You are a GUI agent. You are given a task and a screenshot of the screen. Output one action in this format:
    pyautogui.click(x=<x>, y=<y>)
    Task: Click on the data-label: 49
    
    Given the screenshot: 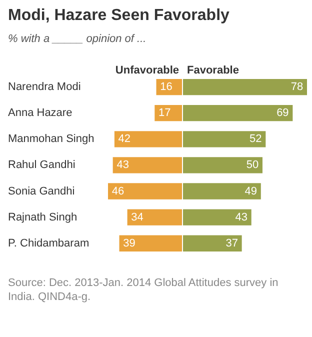 What is the action you would take?
    pyautogui.click(x=251, y=191)
    